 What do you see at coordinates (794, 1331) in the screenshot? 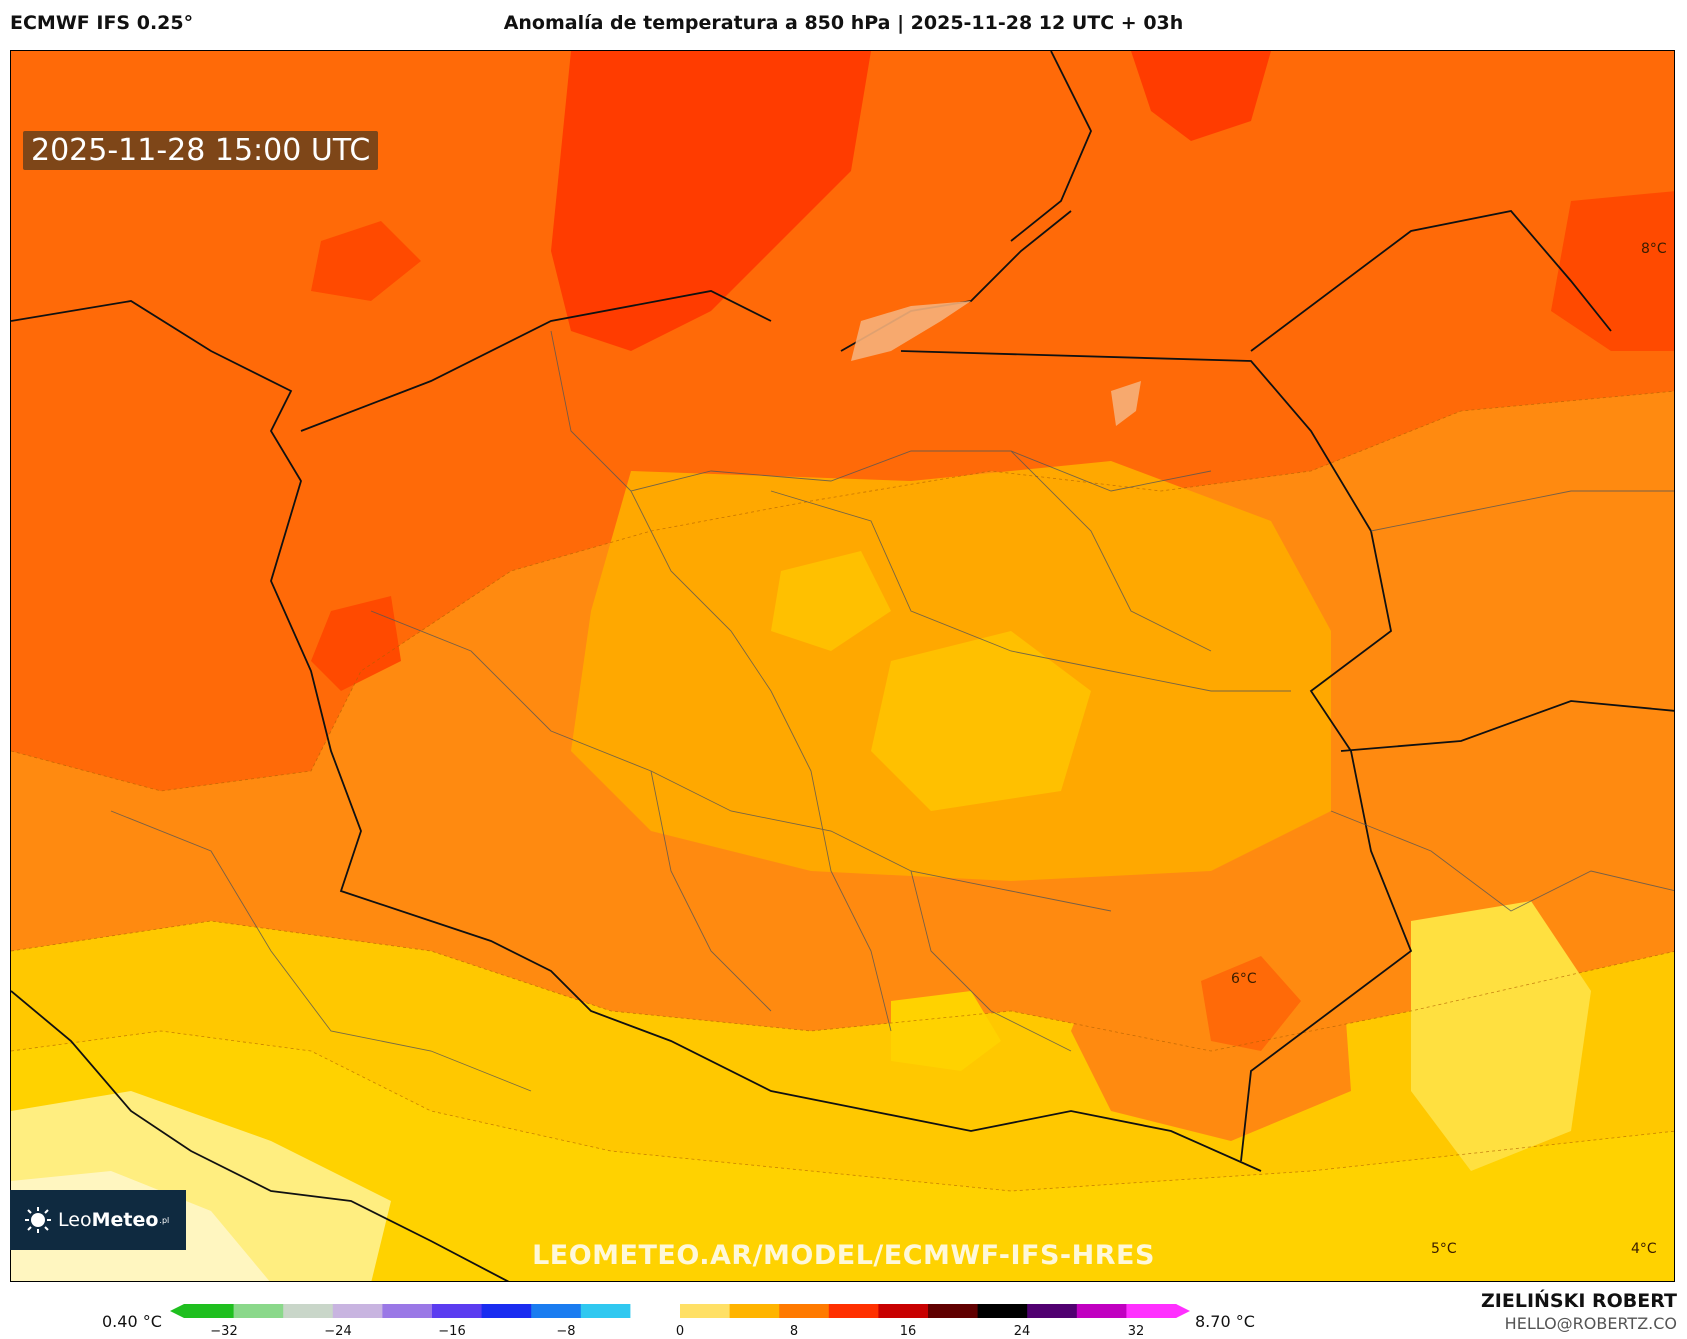
I see `colorbar-tick-label: 8` at bounding box center [794, 1331].